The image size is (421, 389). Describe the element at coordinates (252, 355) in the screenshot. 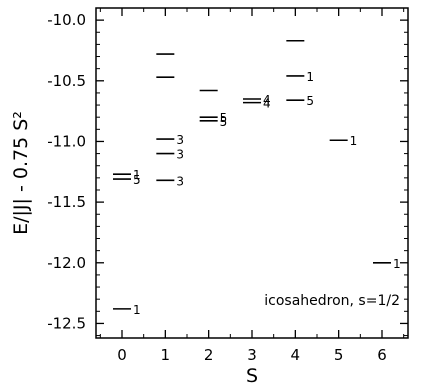

I see `x-tick-label: 3` at that location.